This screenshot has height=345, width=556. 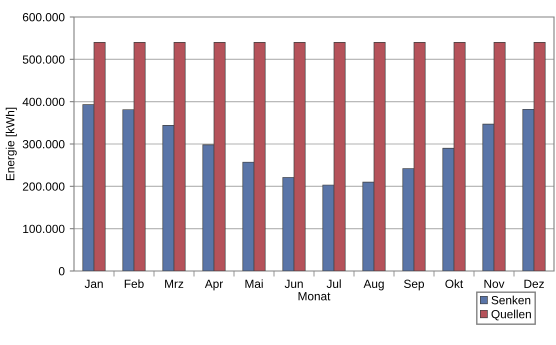 I want to click on x-tick-label: Jun, so click(x=293, y=284).